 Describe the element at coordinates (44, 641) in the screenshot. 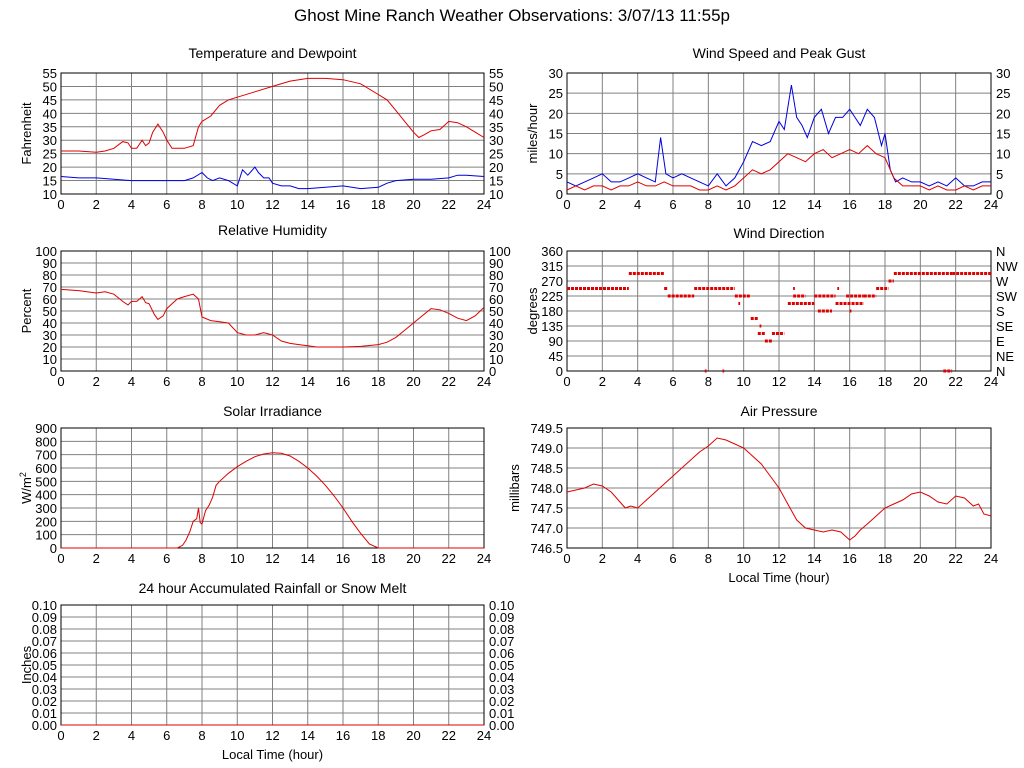

I see `y-tick-label: 0.07` at that location.